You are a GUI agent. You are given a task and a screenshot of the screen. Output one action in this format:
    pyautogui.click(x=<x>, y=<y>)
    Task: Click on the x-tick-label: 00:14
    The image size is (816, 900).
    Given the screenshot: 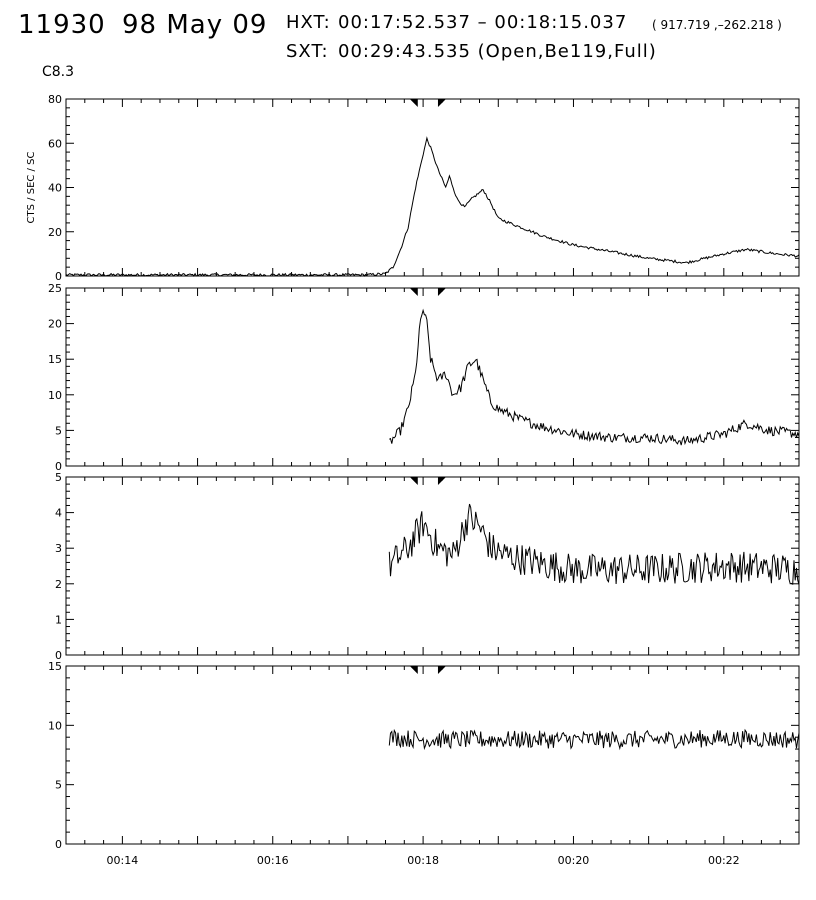 What is the action you would take?
    pyautogui.click(x=123, y=860)
    